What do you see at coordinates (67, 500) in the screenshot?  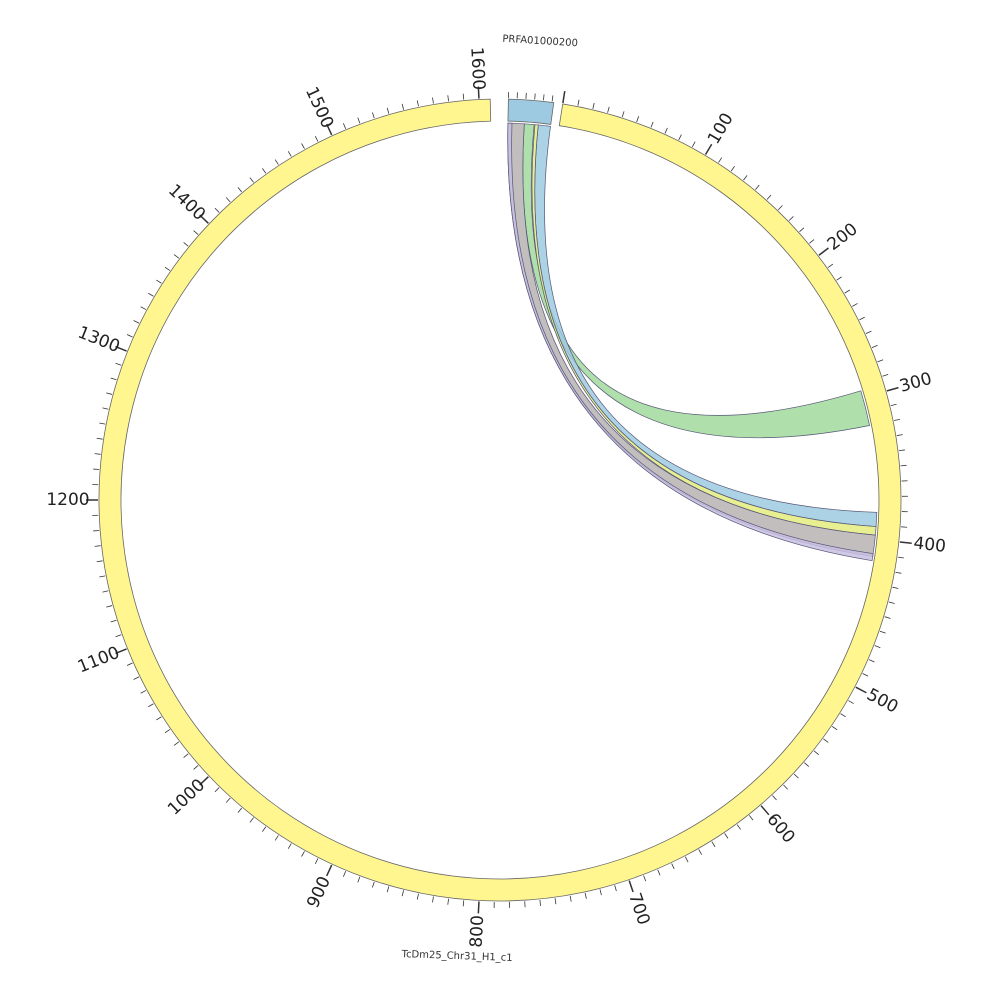 I see `tick-label-1200: 1200` at bounding box center [67, 500].